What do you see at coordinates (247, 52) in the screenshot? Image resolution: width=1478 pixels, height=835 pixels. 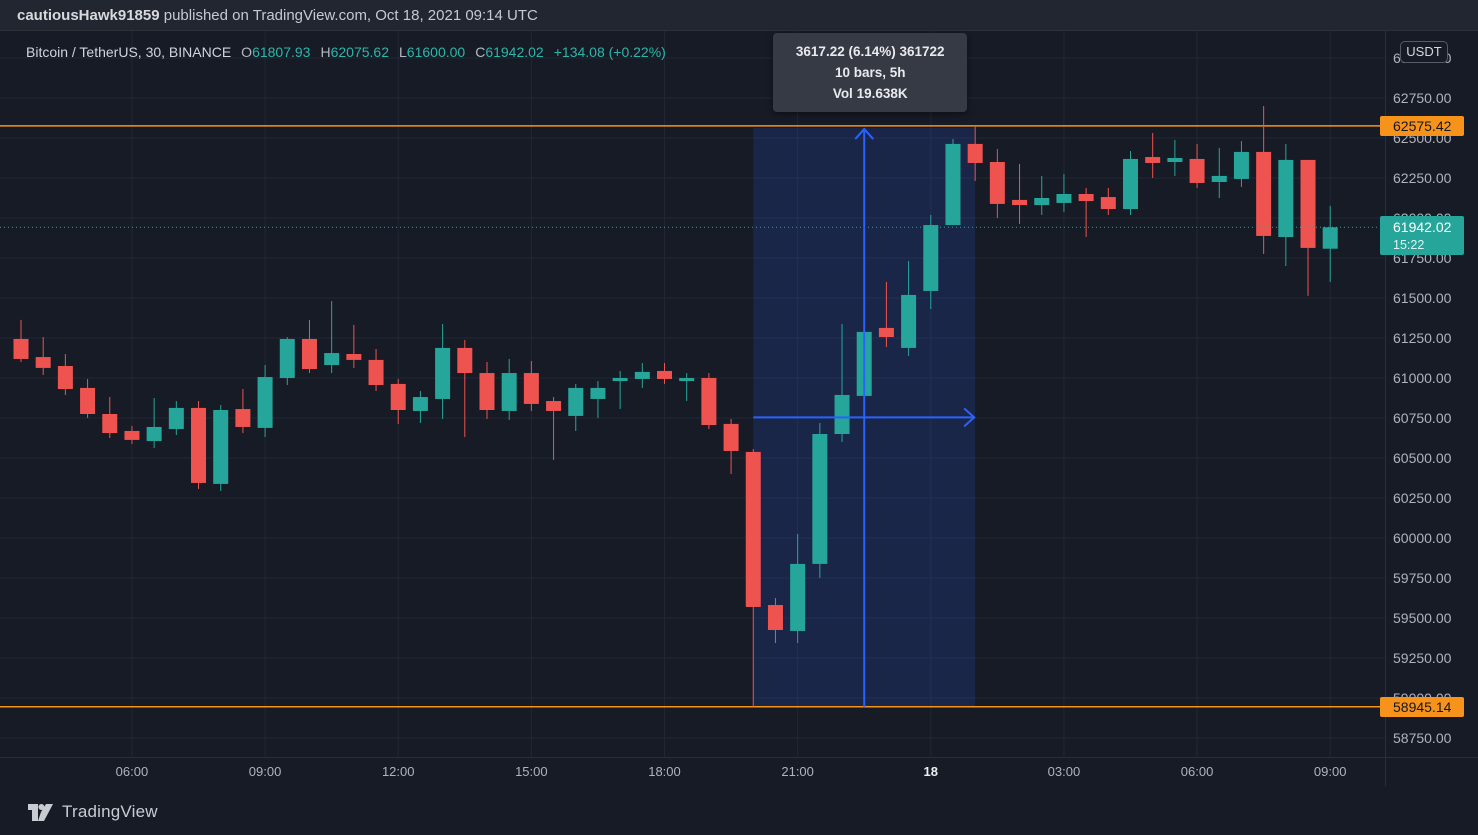 I see `open-label: O` at bounding box center [247, 52].